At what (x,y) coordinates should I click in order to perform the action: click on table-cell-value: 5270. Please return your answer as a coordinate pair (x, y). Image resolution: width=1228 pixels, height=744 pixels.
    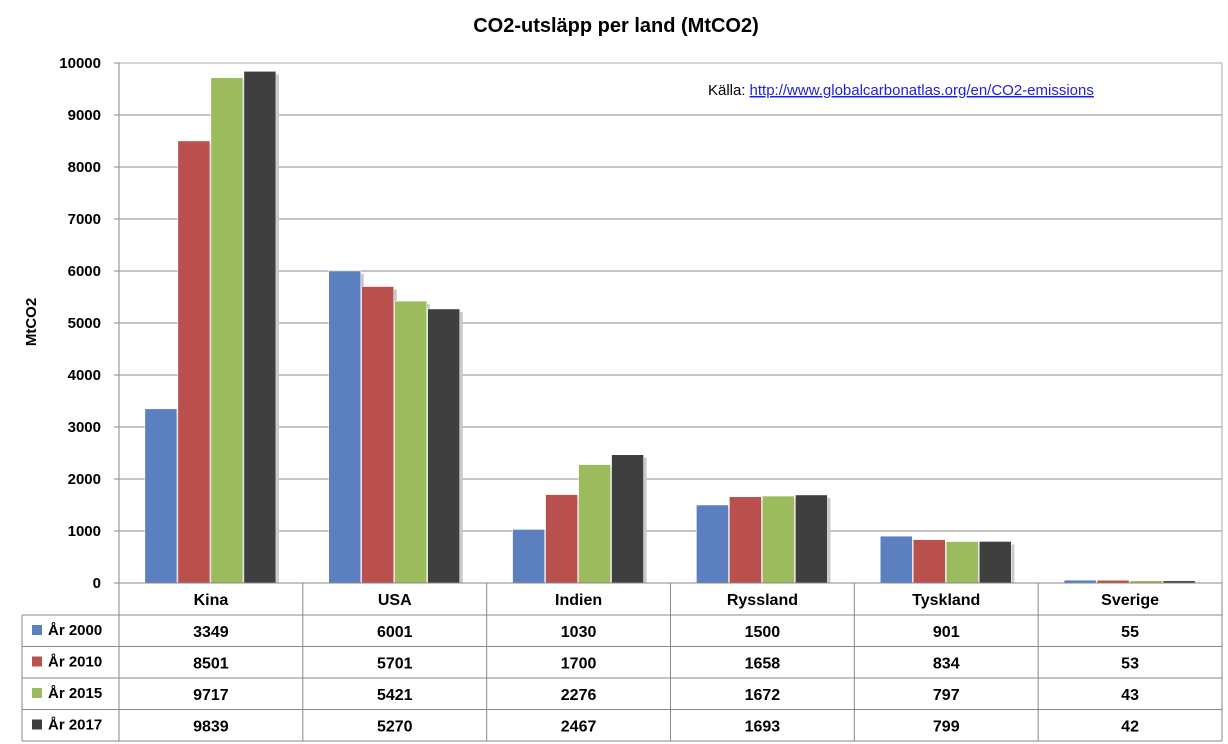
    Looking at the image, I should click on (395, 727).